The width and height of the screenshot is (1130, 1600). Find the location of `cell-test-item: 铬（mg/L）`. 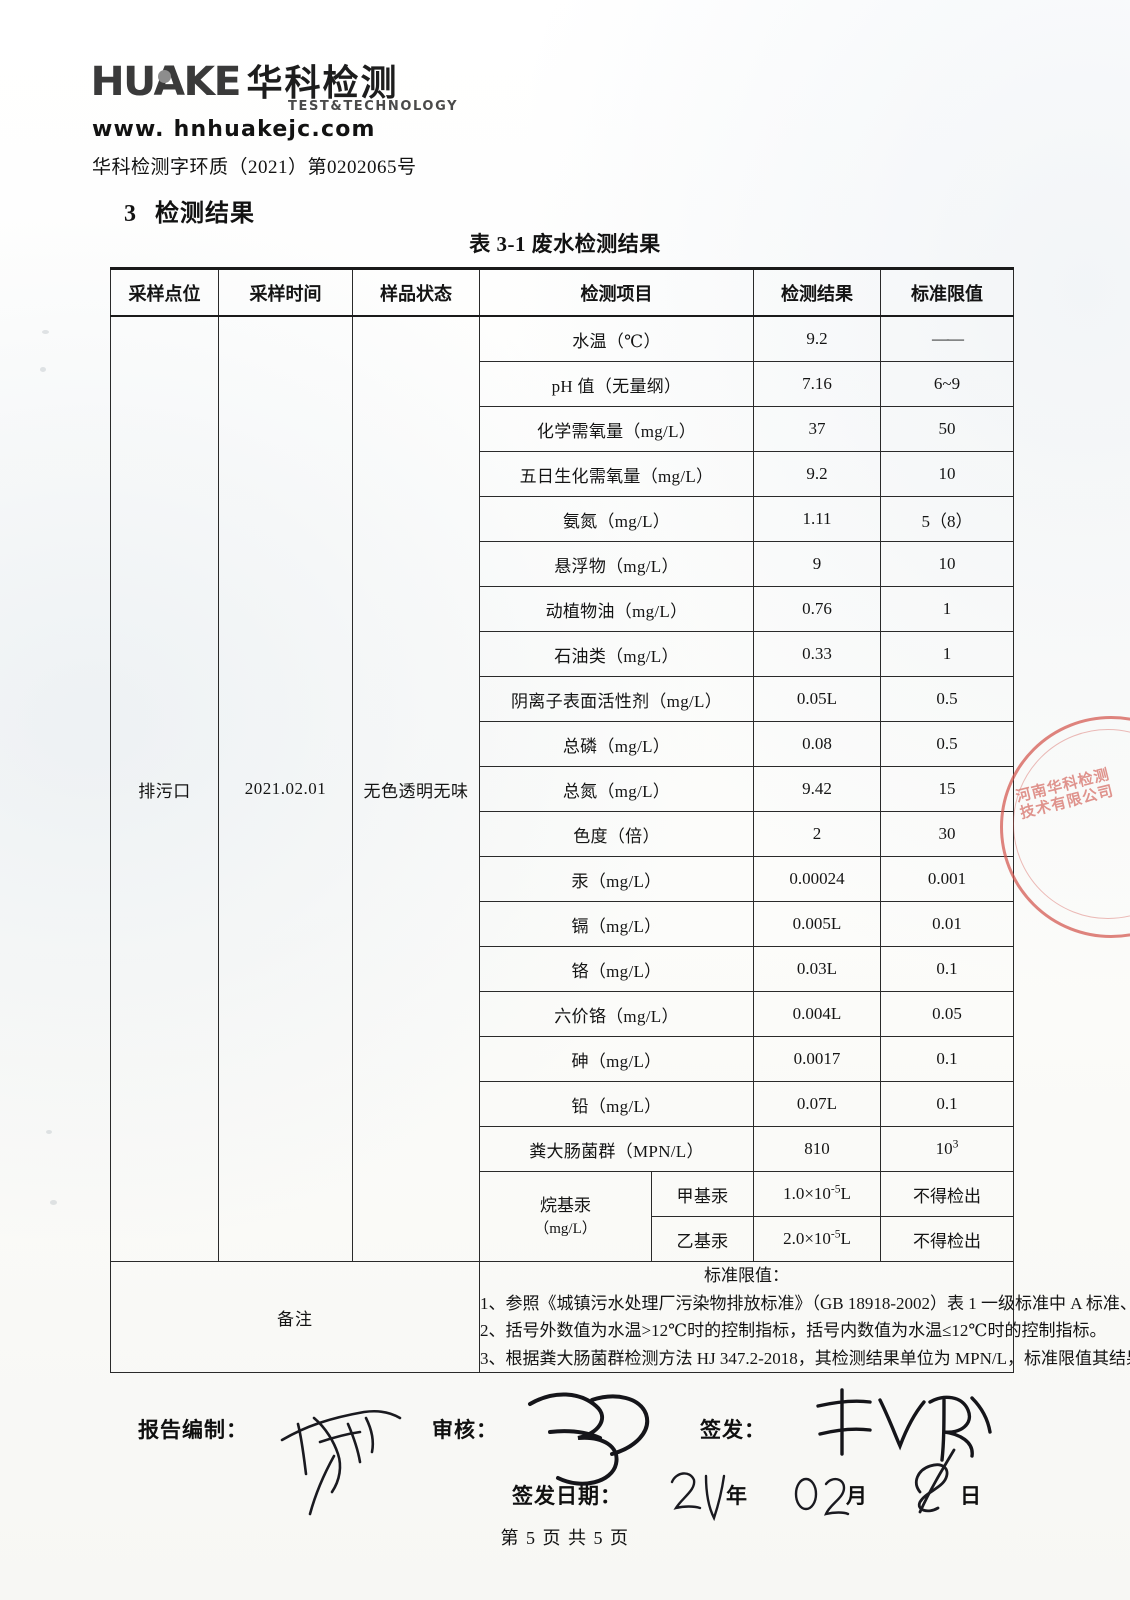

cell-test-item: 铬（mg/L） is located at coordinates (616, 969).